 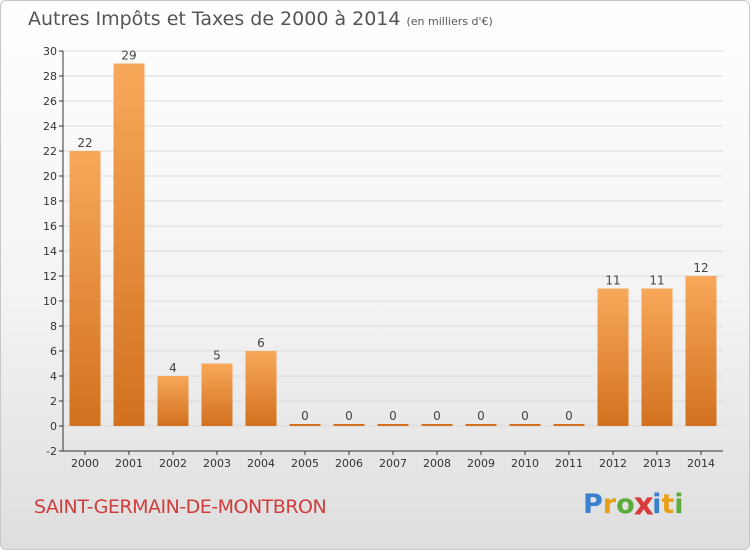 I want to click on y-tick-label: -2, so click(x=51, y=451).